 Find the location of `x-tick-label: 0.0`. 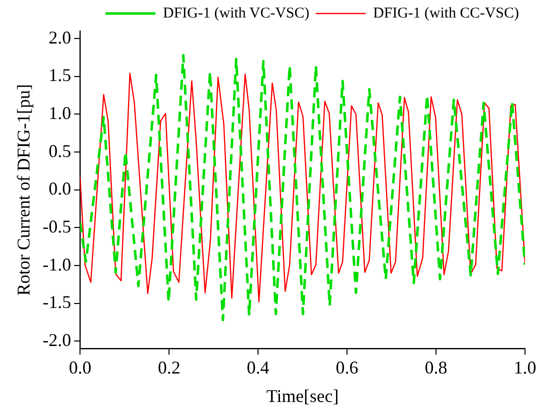

x-tick-label: 0.0 is located at coordinates (80, 367).